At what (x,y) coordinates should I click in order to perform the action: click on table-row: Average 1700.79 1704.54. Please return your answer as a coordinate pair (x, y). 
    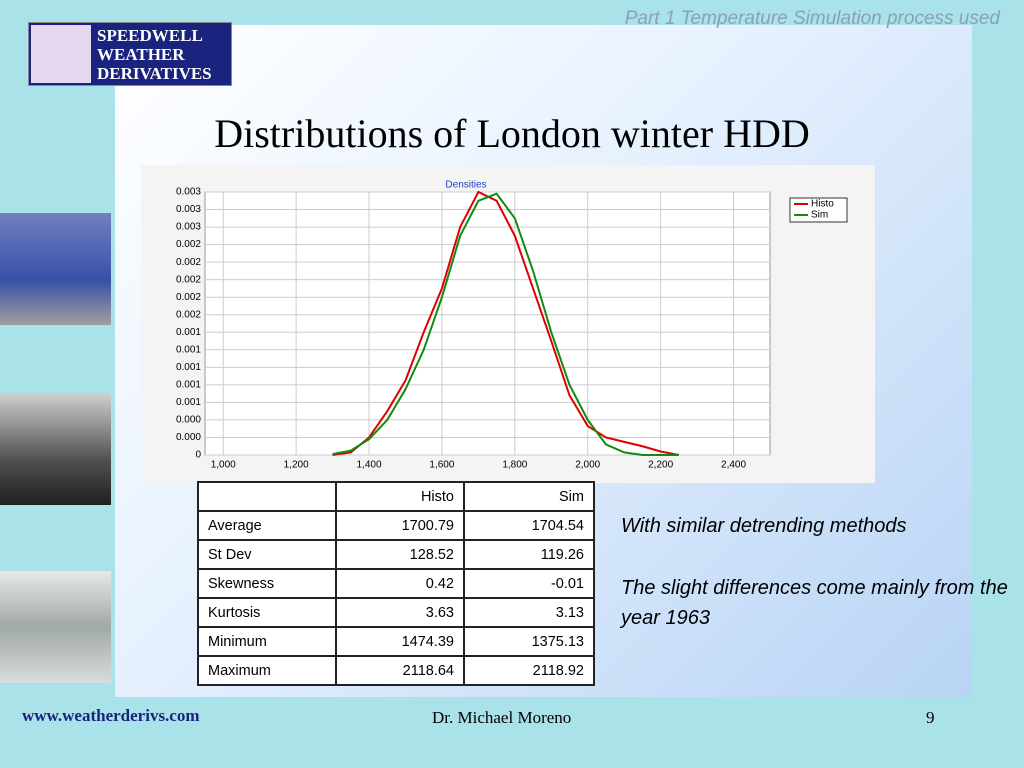
    Looking at the image, I should click on (396, 525).